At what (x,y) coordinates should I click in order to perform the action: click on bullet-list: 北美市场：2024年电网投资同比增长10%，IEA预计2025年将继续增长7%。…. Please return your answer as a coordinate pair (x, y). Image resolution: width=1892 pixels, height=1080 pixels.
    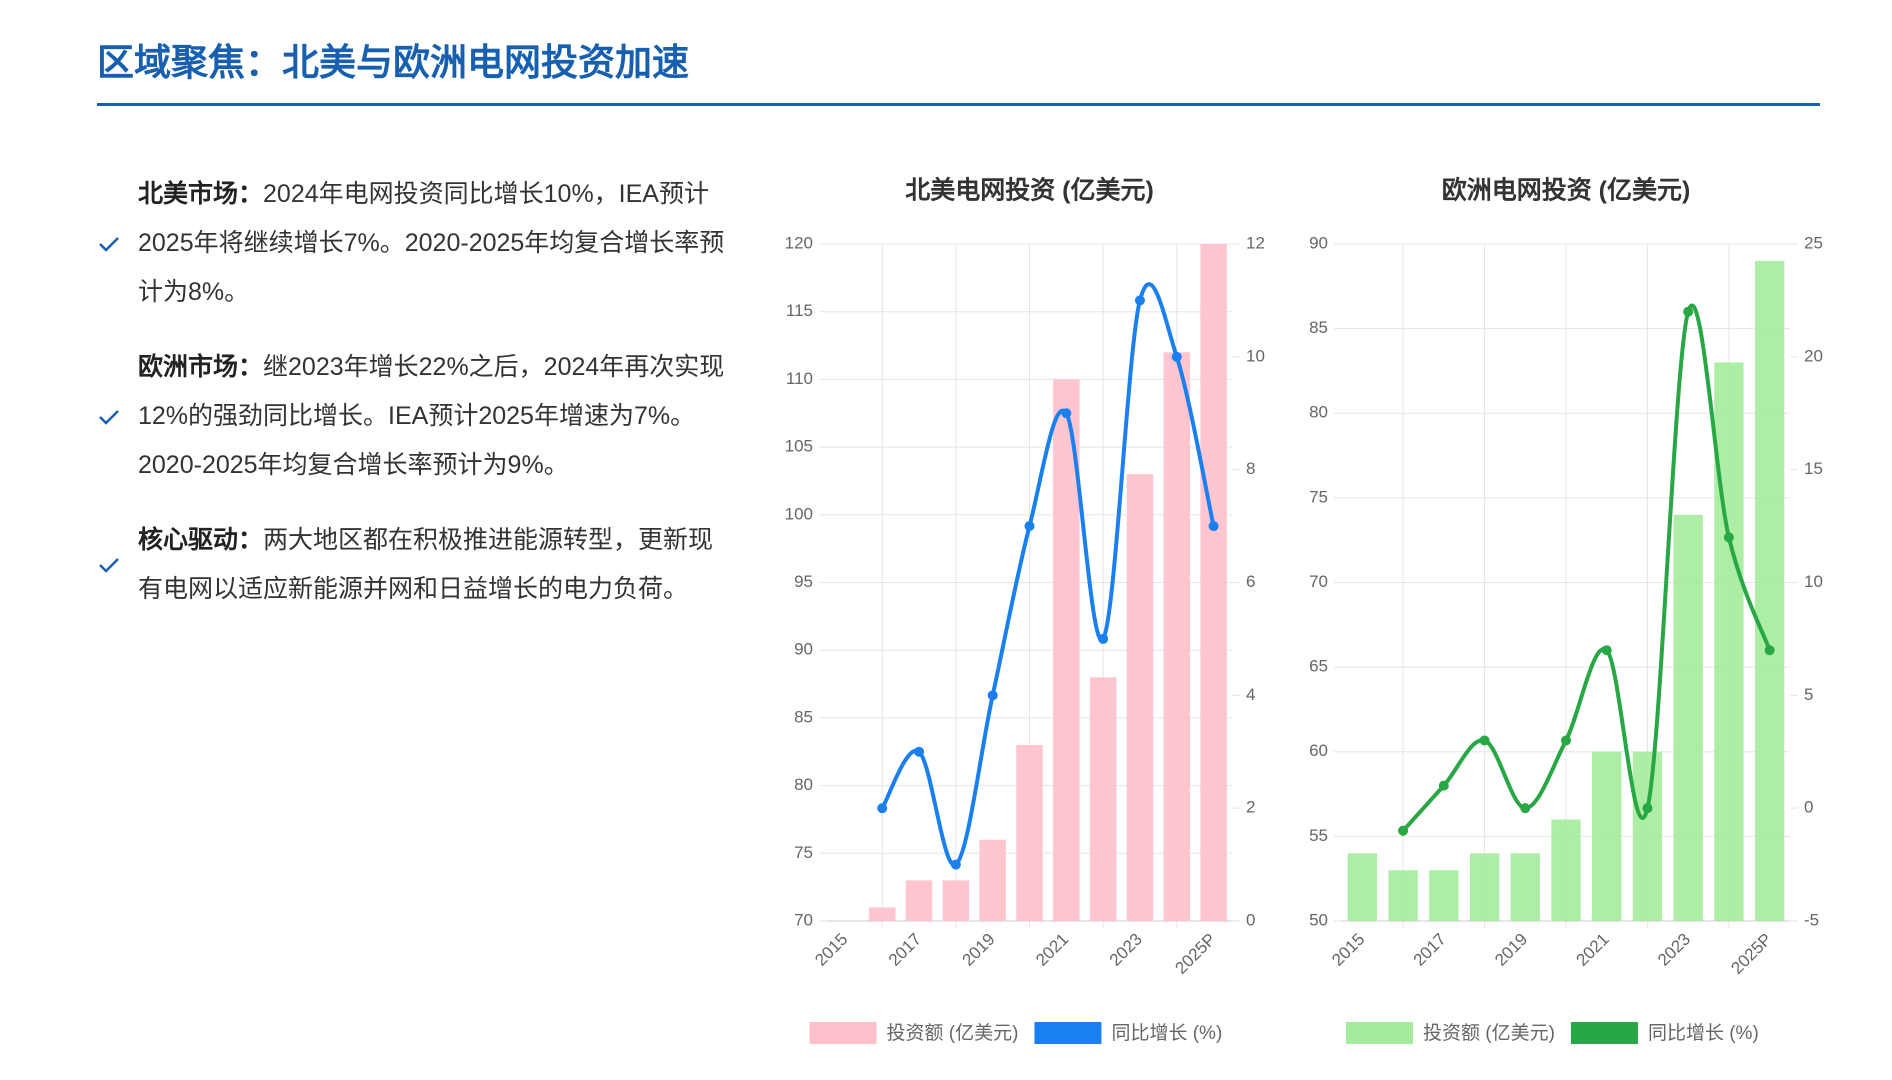
    Looking at the image, I should click on (417, 405).